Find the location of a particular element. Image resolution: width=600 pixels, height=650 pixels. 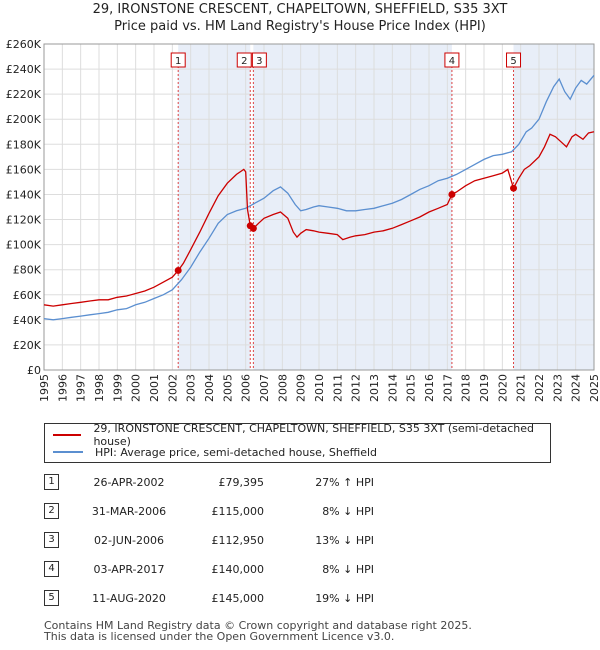

x-tick-label: 2022 is located at coordinates (539, 388).